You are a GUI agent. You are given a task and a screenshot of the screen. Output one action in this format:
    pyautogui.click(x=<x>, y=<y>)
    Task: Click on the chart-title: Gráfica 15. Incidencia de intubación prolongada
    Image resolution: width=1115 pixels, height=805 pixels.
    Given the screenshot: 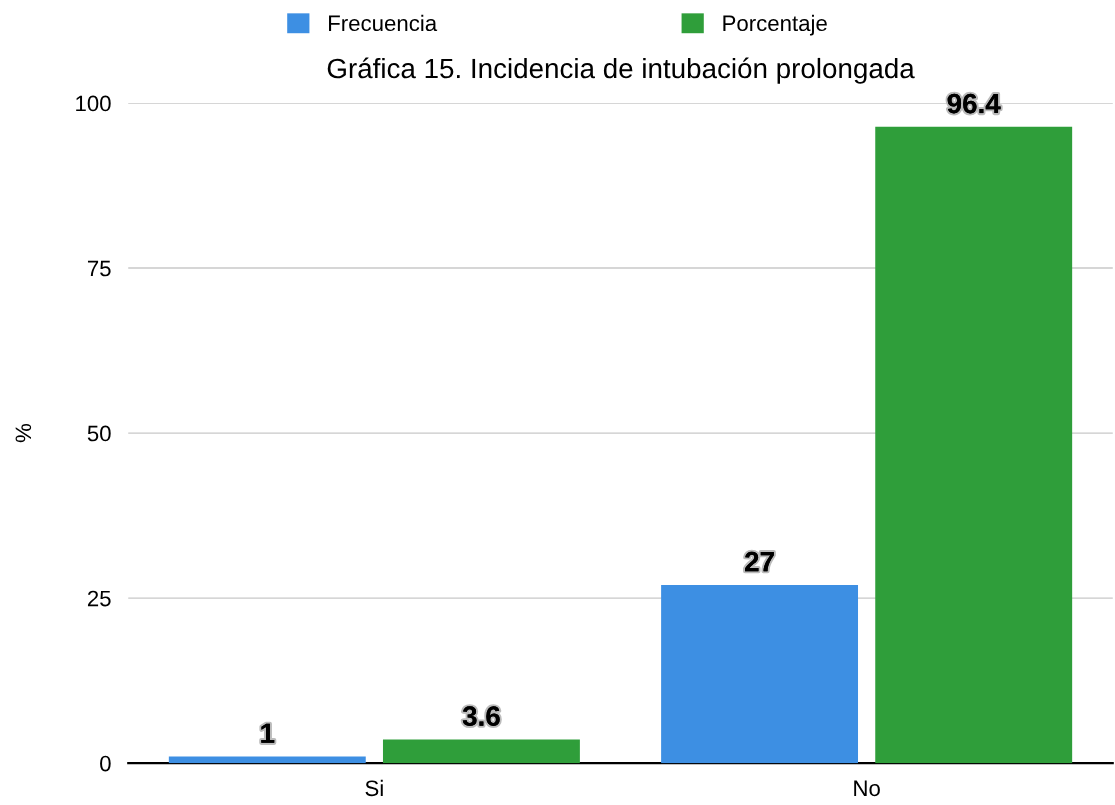 What is the action you would take?
    pyautogui.click(x=621, y=70)
    